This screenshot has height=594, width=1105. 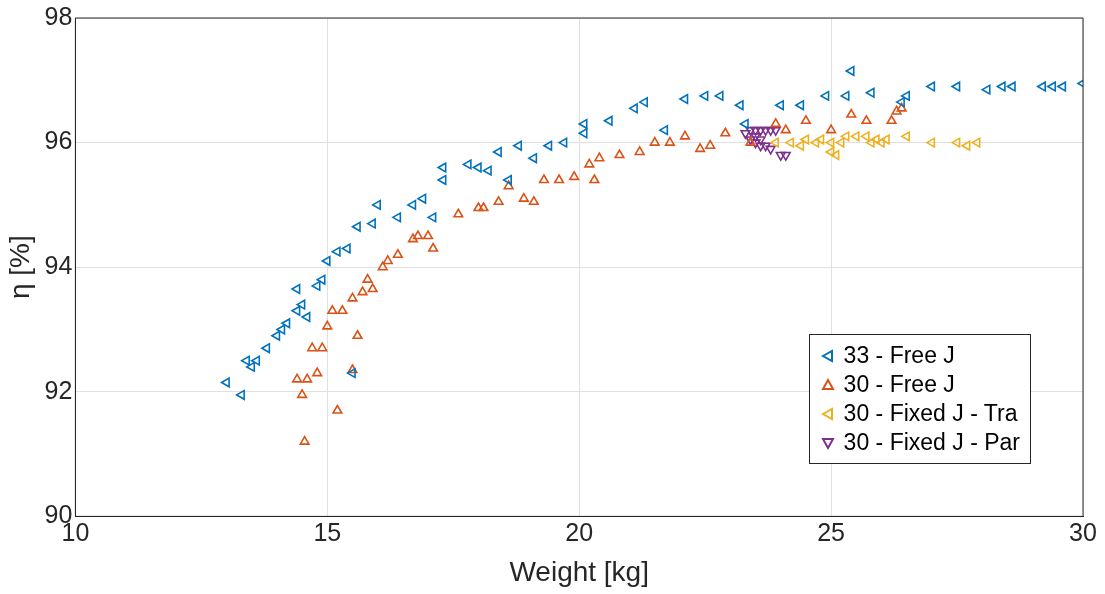 What do you see at coordinates (1083, 532) in the screenshot?
I see `x-tick-label: 30` at bounding box center [1083, 532].